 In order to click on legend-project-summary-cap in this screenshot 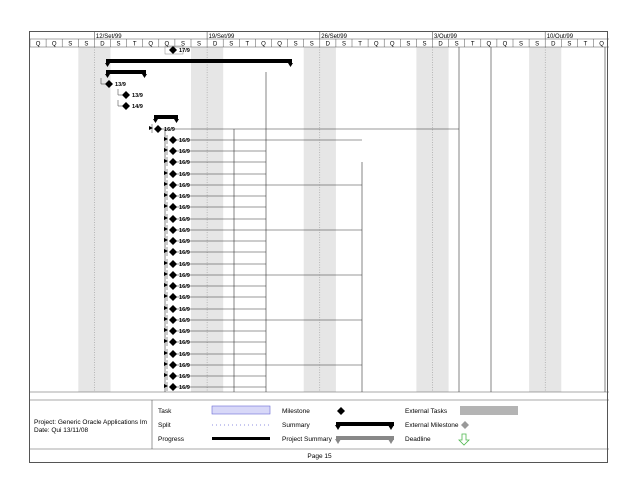, I will do `click(338, 441)`.